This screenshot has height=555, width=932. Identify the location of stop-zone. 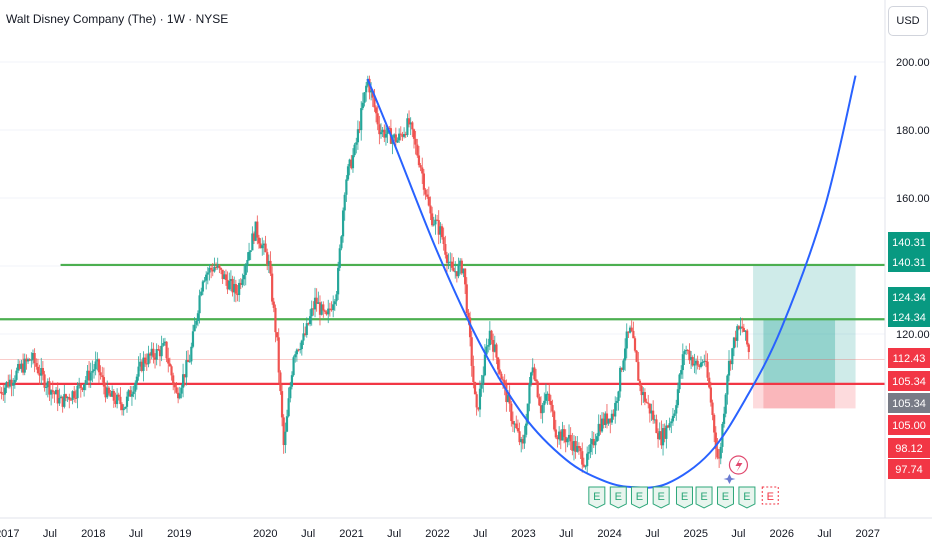
(804, 396).